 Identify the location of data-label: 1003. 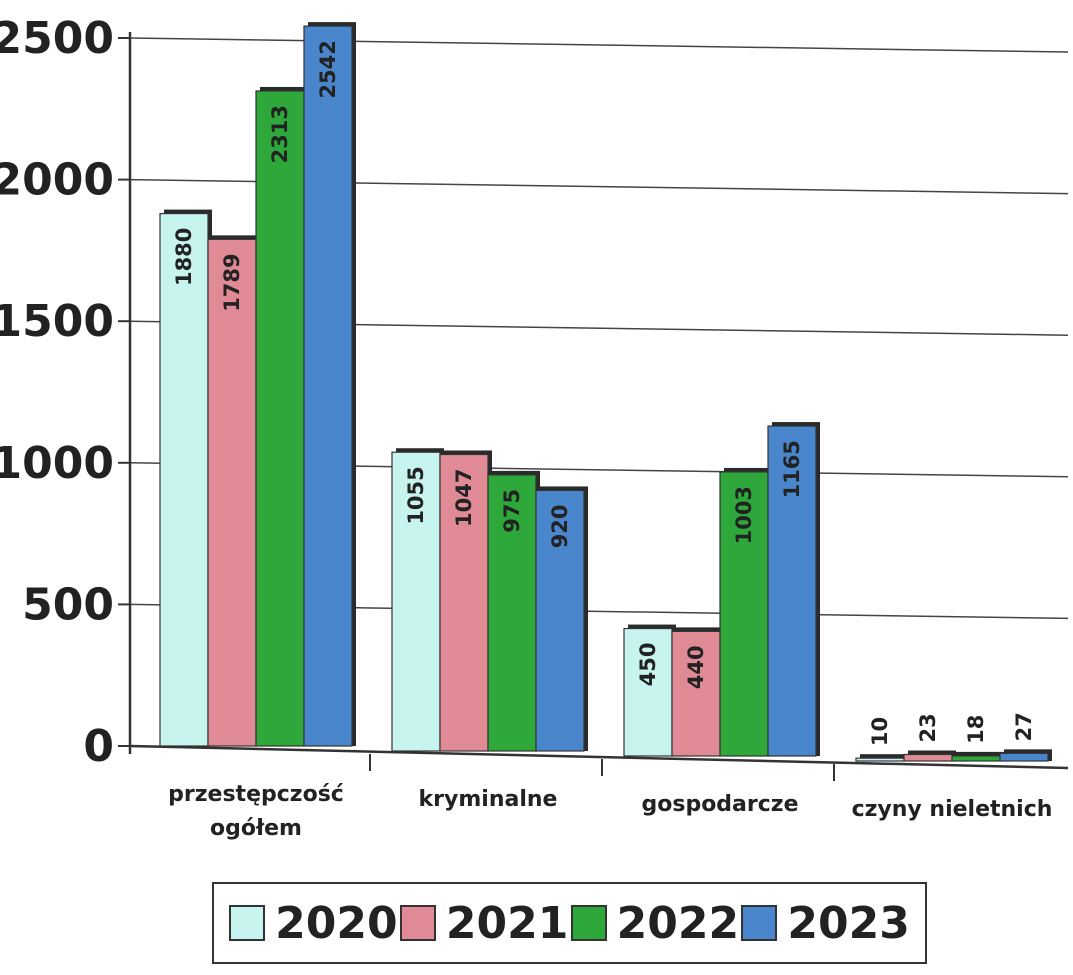
(744, 515).